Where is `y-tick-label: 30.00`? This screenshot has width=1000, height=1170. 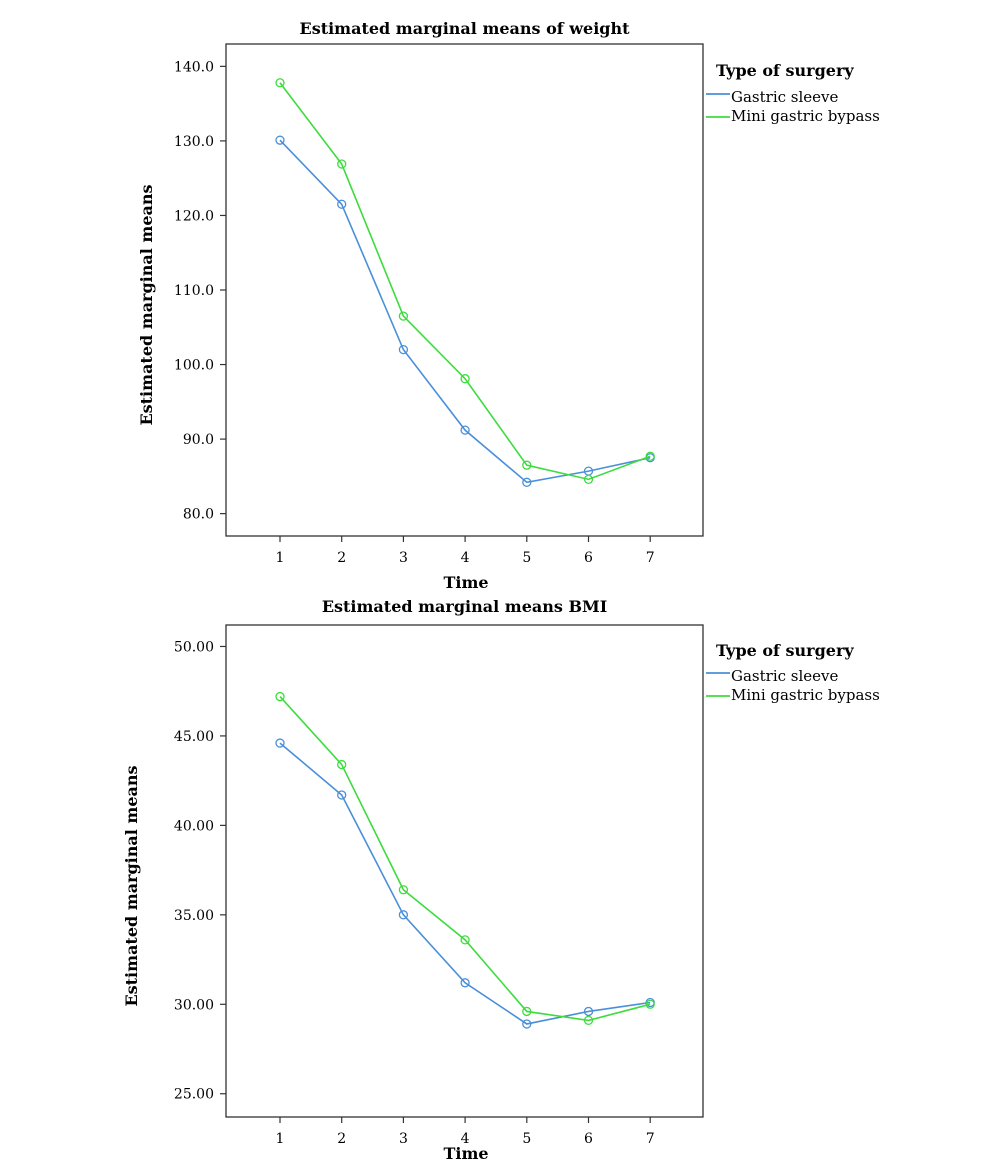 y-tick-label: 30.00 is located at coordinates (194, 1005).